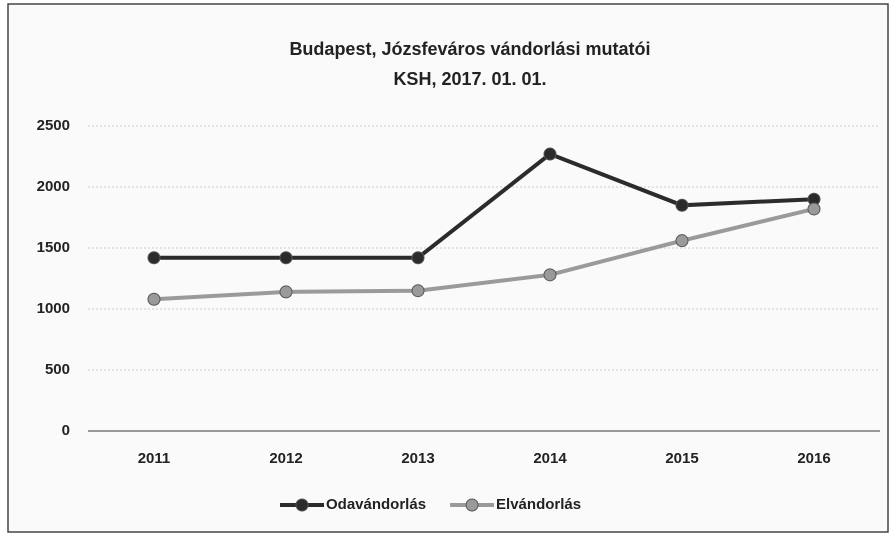 The width and height of the screenshot is (895, 536). Describe the element at coordinates (53, 247) in the screenshot. I see `y-tick-label: 1500` at that location.